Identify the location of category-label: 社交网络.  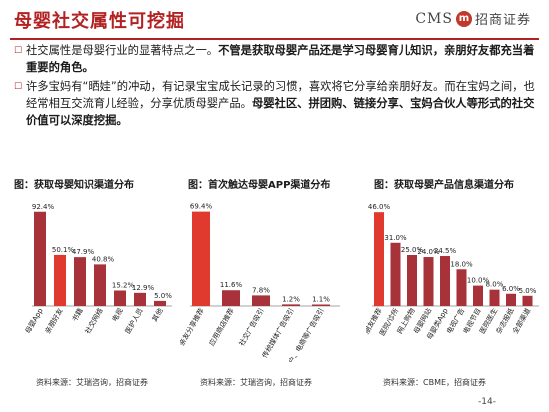
(94, 321).